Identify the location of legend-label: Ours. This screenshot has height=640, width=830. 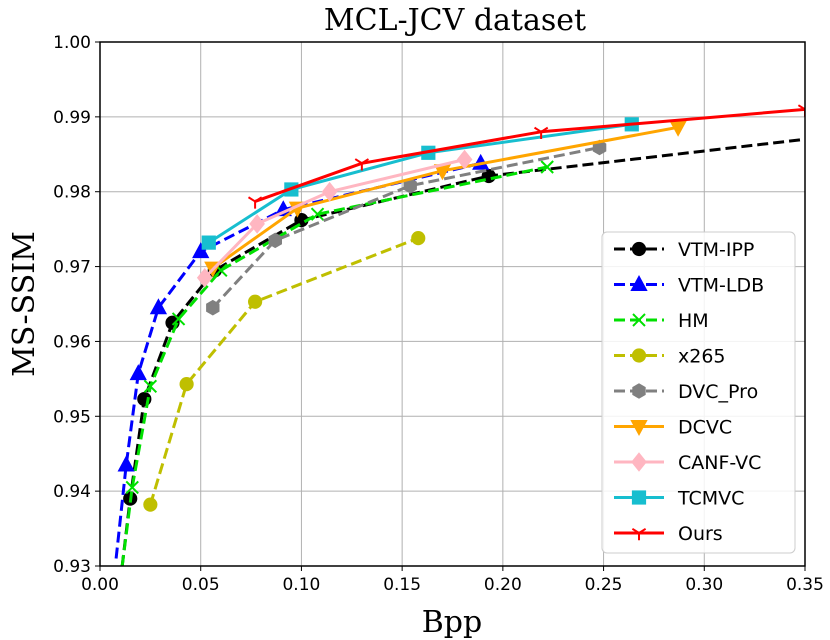
(700, 534).